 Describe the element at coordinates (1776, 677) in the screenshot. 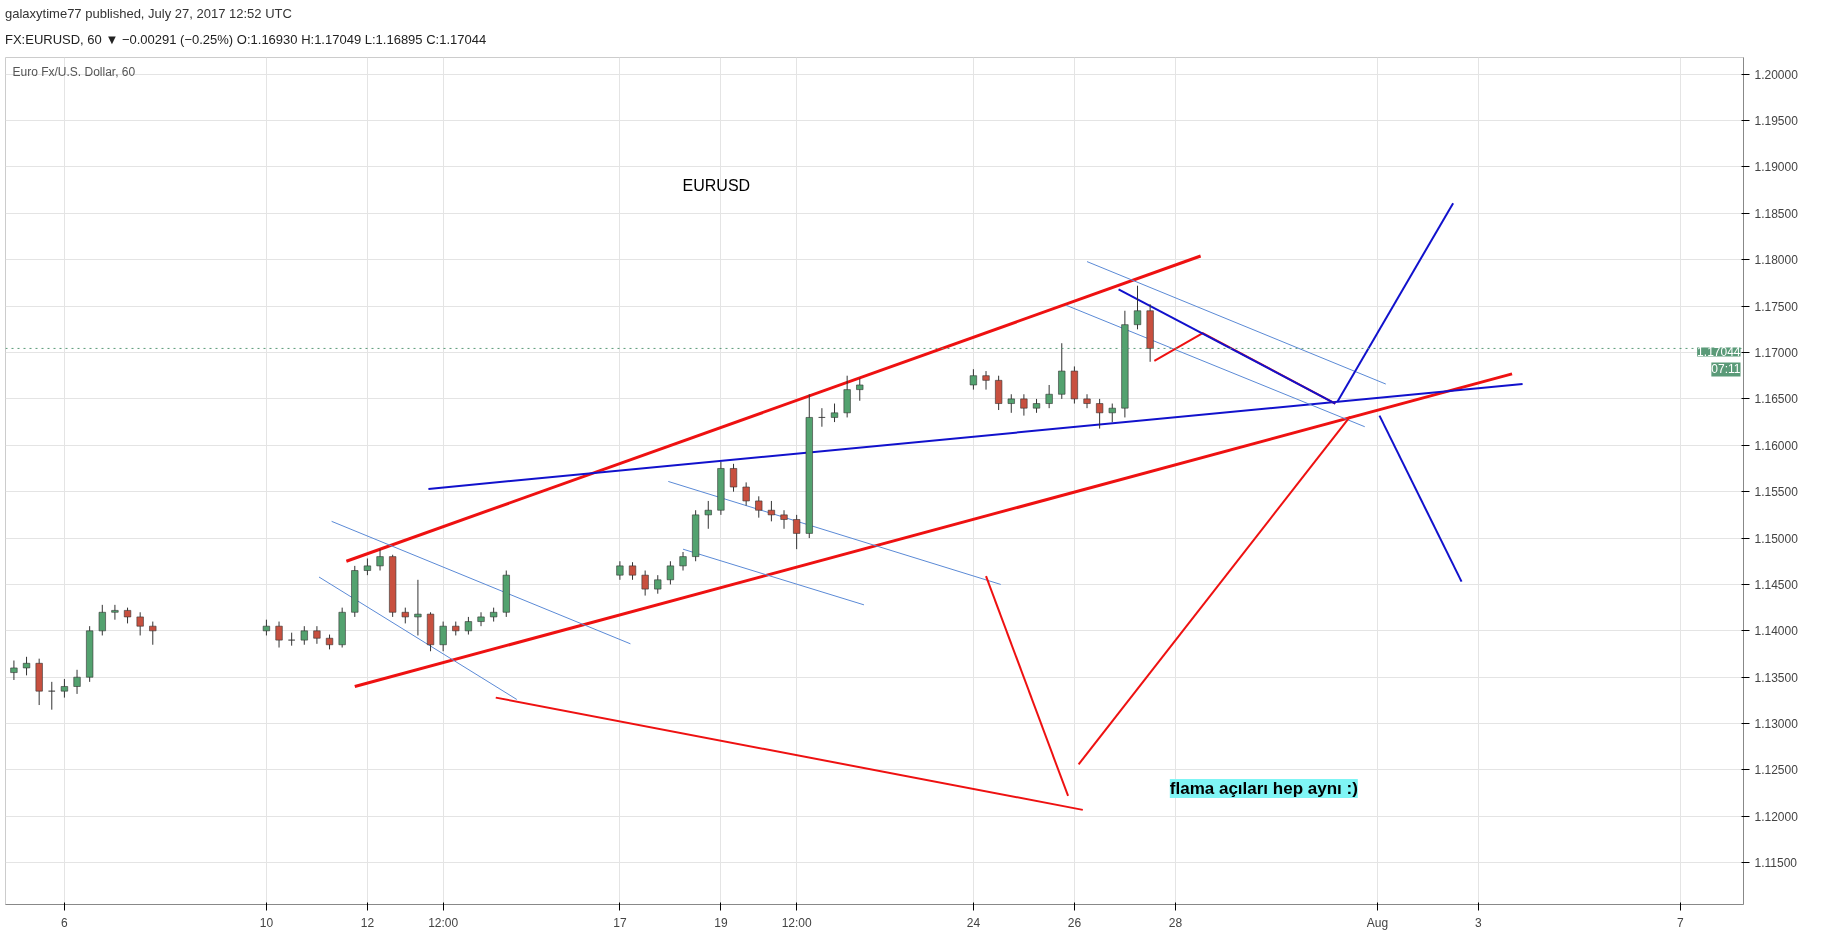

I see `y-tick-label: 1.13500` at that location.